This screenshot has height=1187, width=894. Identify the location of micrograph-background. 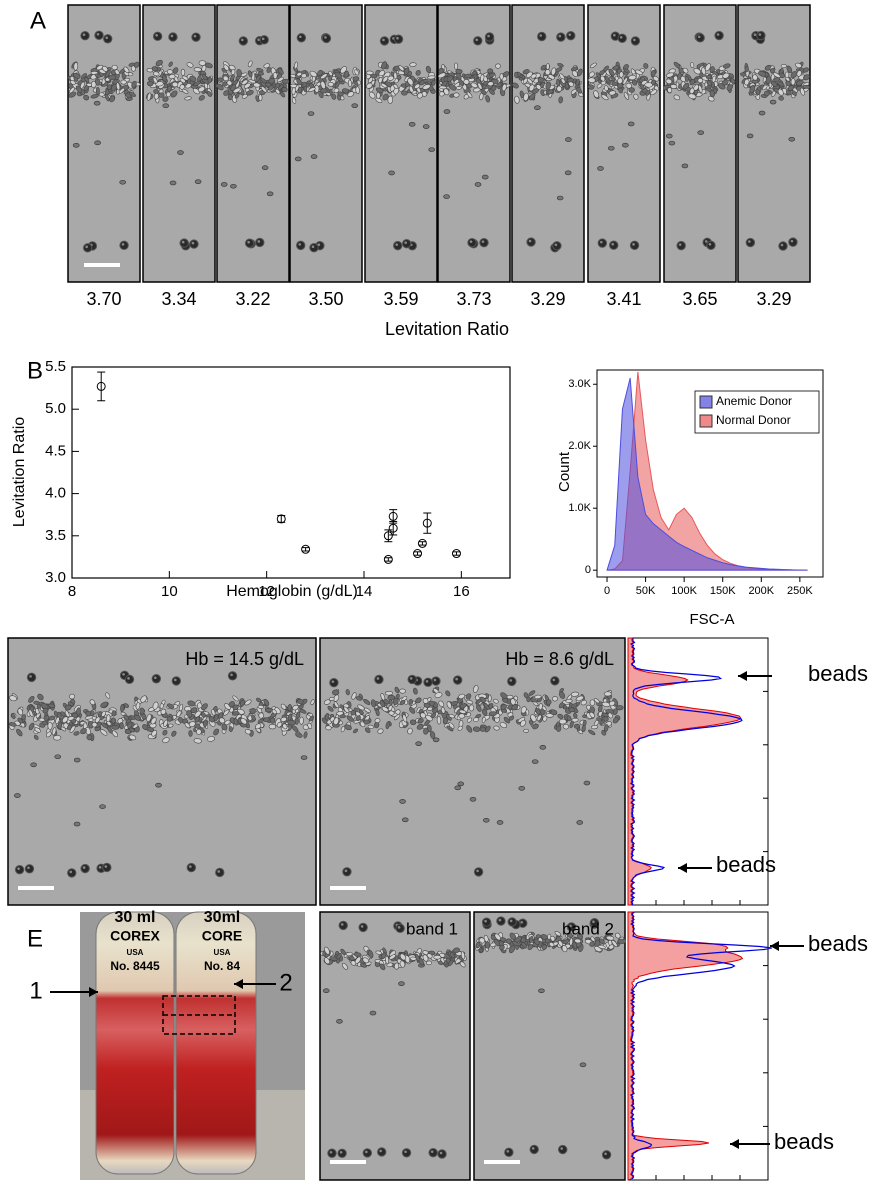
(104, 143).